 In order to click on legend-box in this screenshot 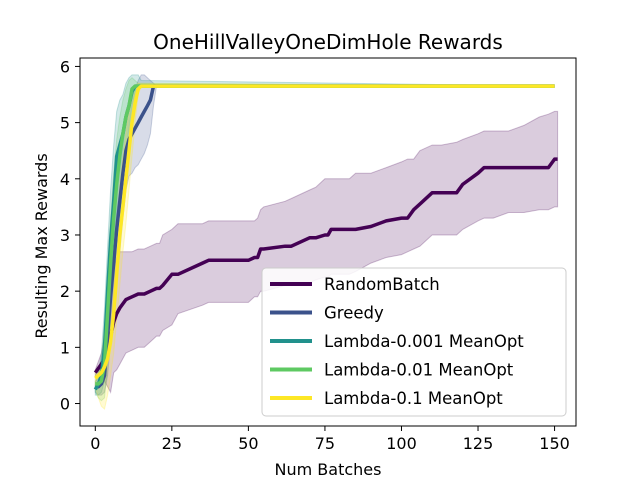, I will do `click(414, 342)`.